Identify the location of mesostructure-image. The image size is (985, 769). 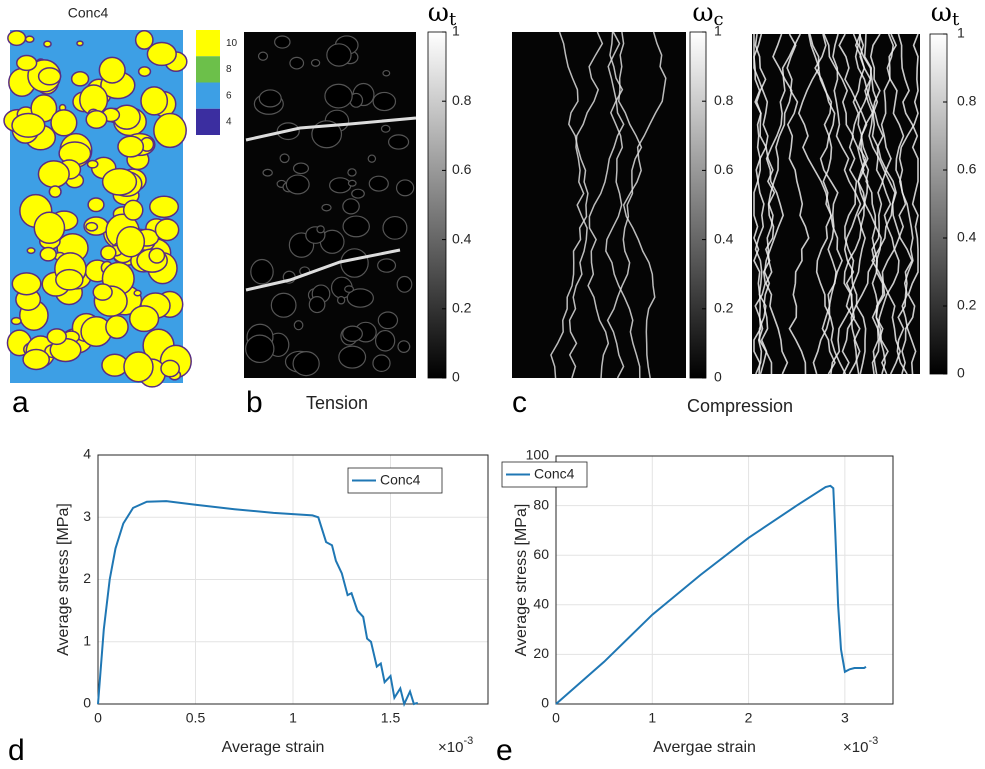
(97, 209).